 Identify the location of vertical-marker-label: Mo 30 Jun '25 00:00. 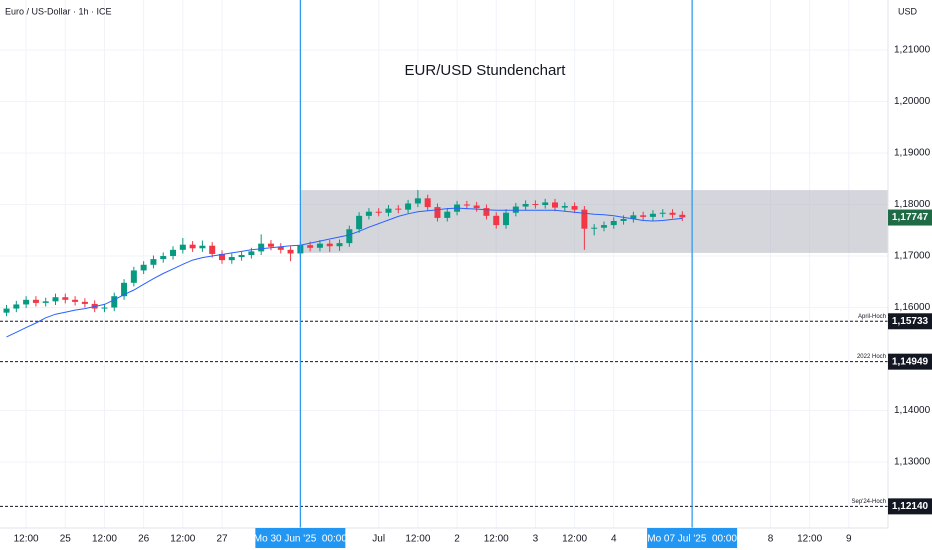
(301, 539).